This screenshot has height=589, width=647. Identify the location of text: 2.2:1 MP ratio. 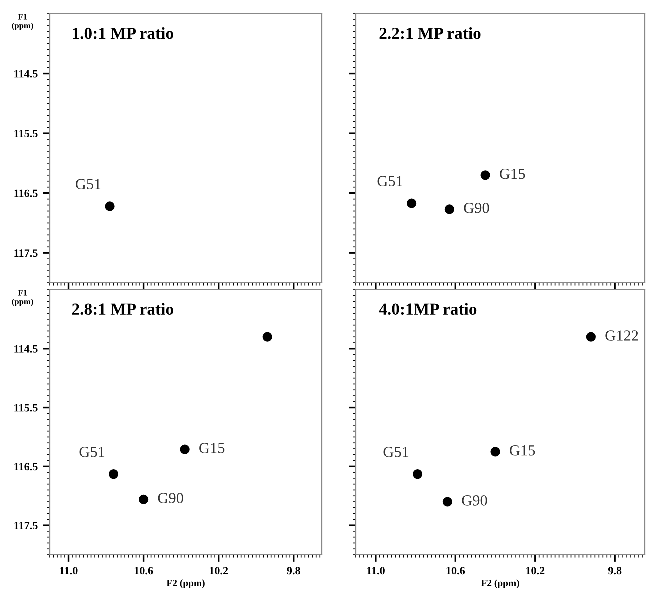
(430, 33).